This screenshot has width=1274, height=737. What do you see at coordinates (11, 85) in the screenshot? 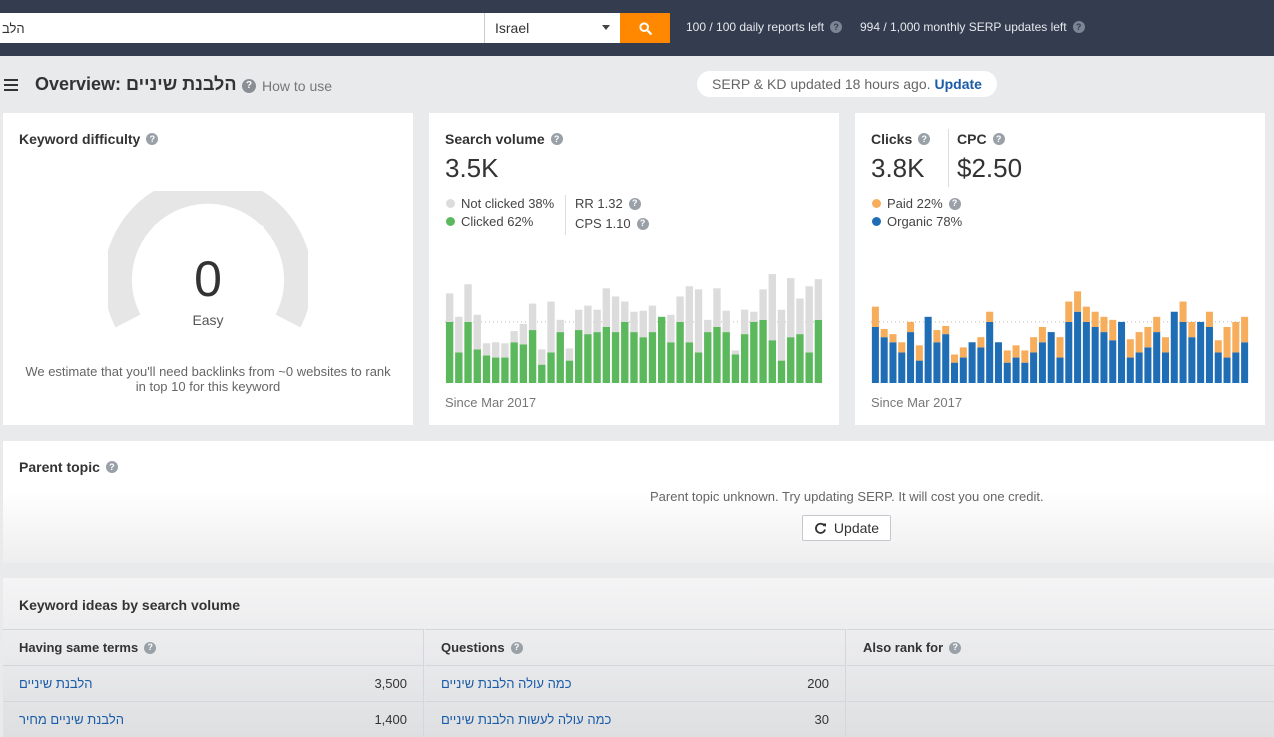
I see `menu-icon` at bounding box center [11, 85].